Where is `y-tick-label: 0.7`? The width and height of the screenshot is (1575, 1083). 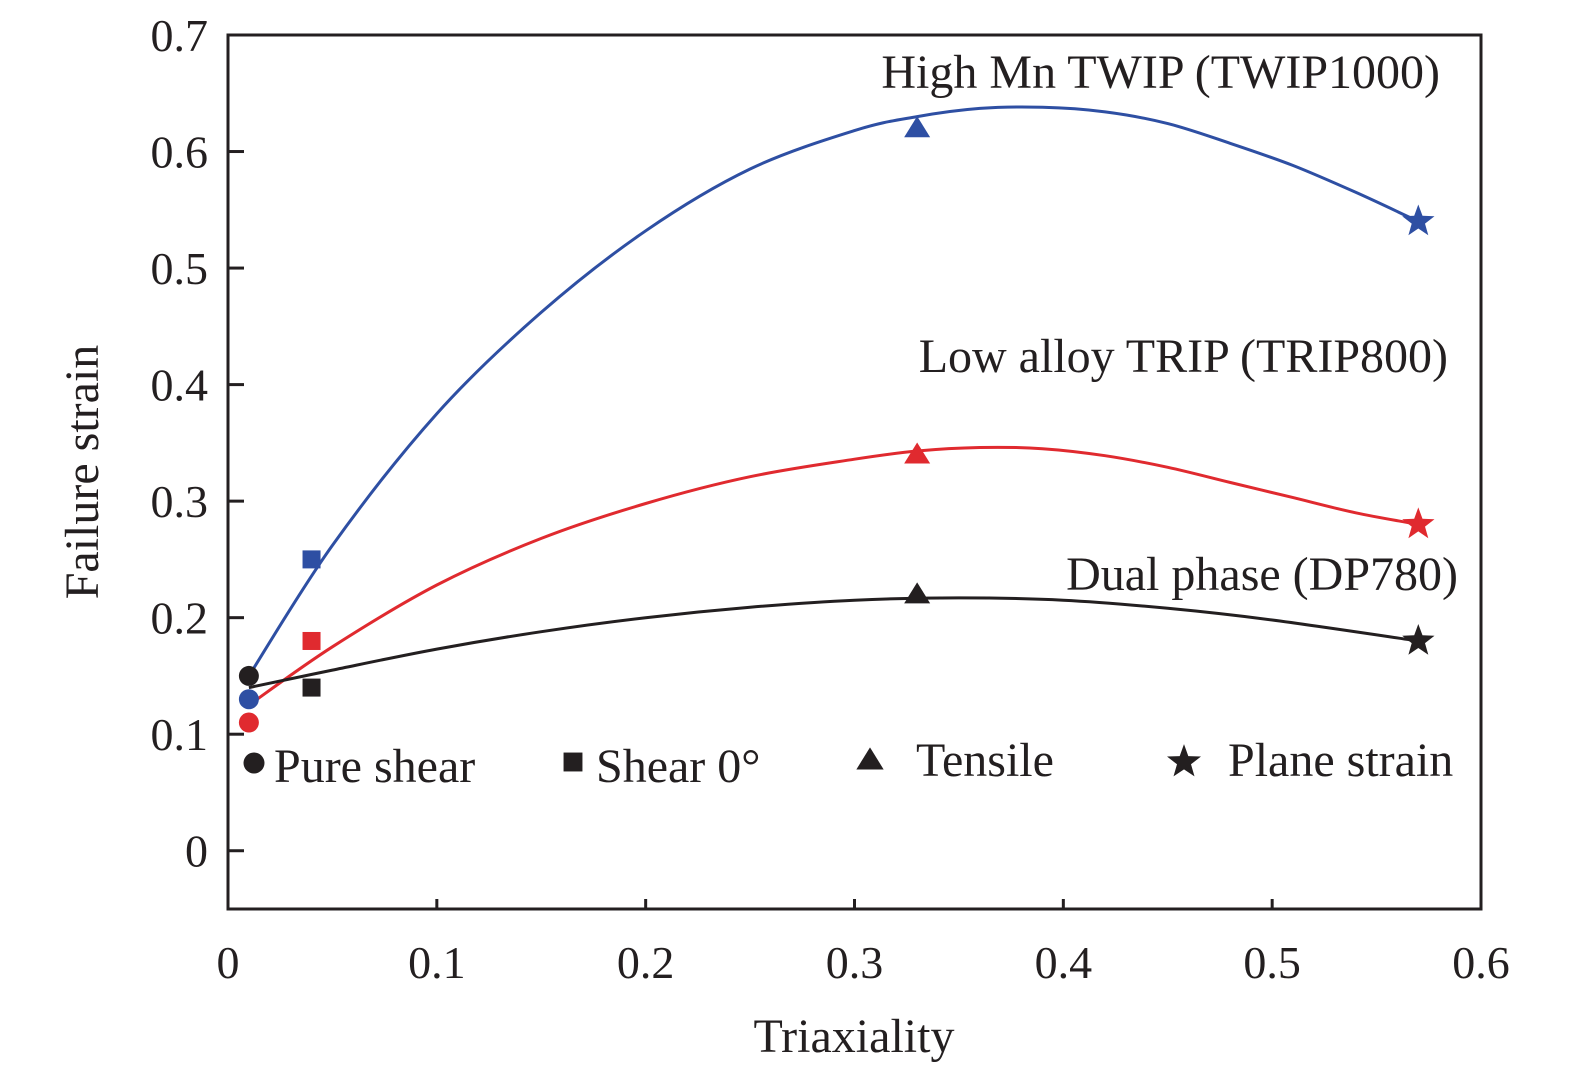
y-tick-label: 0.7 is located at coordinates (180, 35).